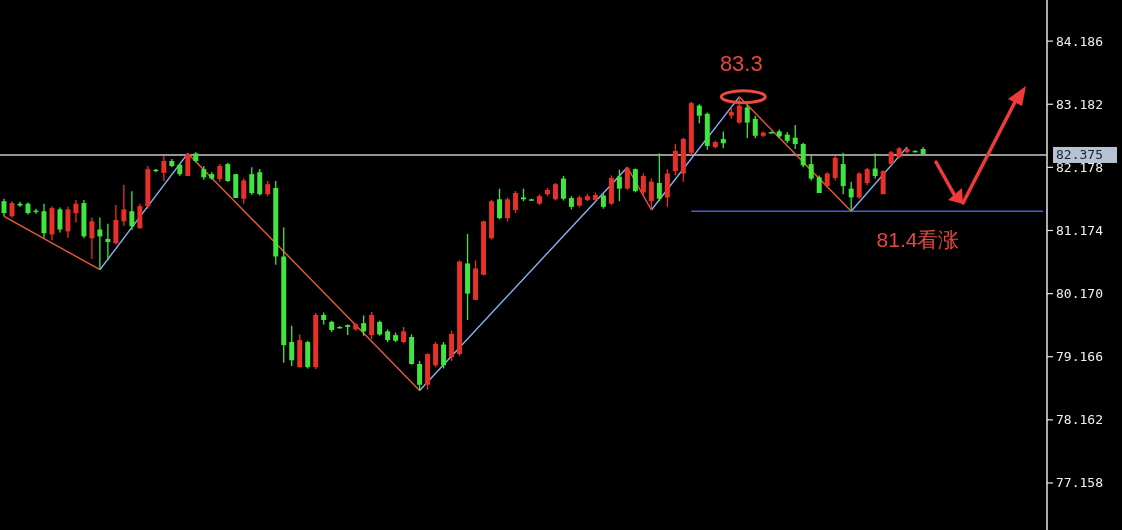 The width and height of the screenshot is (1122, 530). I want to click on y-tick-label: 80.170, so click(1079, 294).